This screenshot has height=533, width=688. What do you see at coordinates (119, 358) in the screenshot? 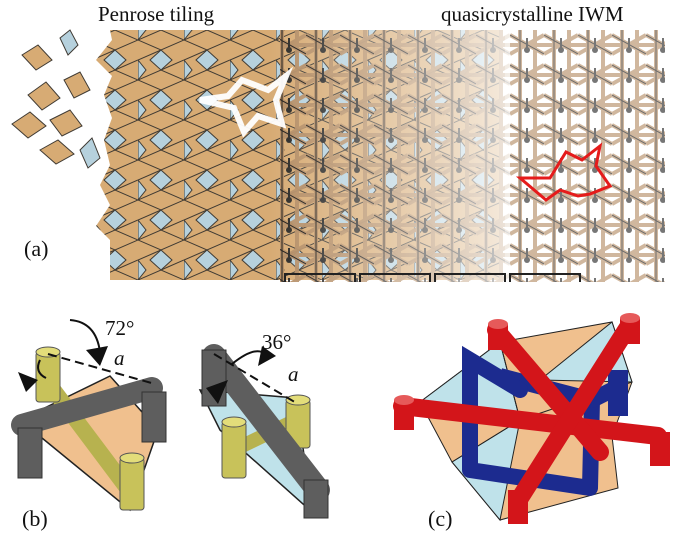
I see `edge-length-a-left: a` at bounding box center [119, 358].